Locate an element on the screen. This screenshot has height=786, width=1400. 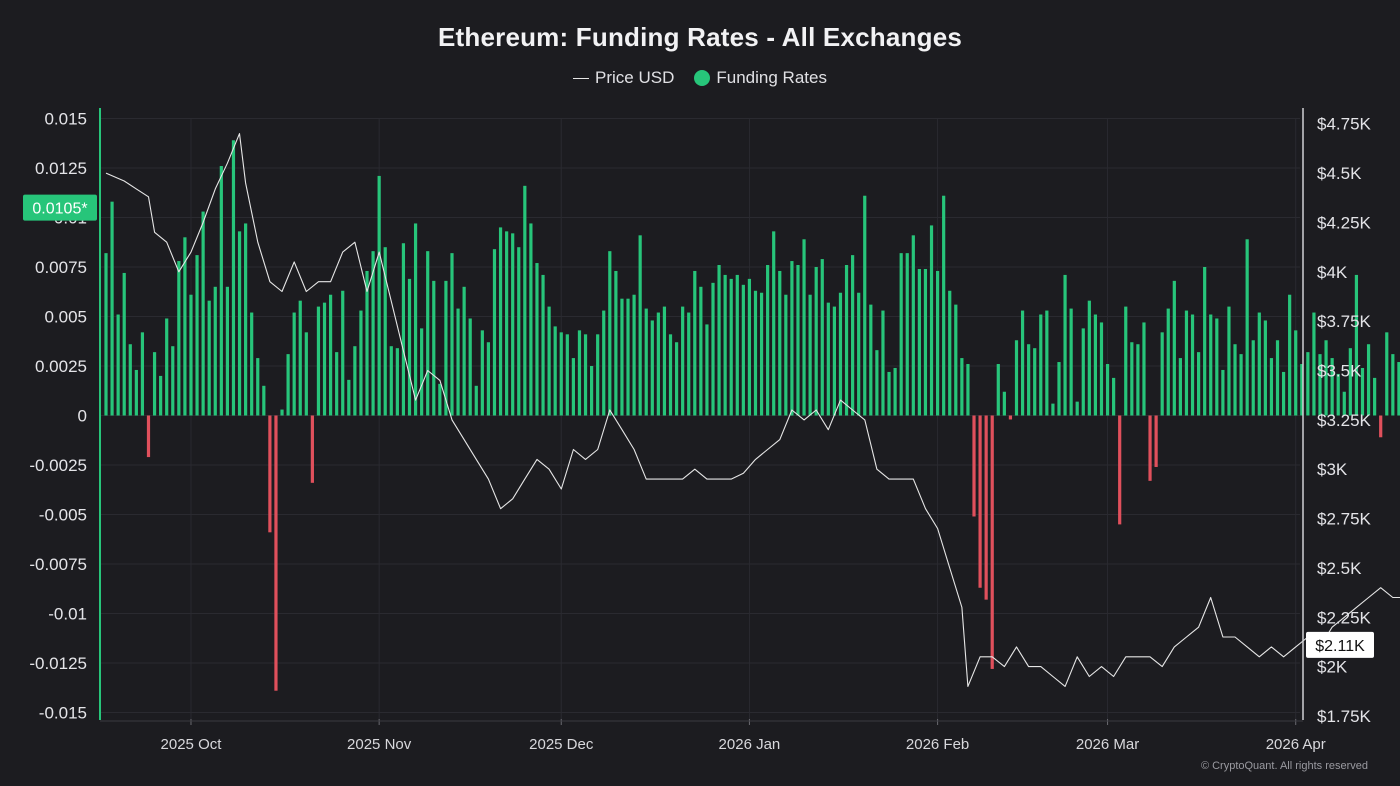
copyright-credit: © CryptoQuant. All rights reserved is located at coordinates (1284, 766).